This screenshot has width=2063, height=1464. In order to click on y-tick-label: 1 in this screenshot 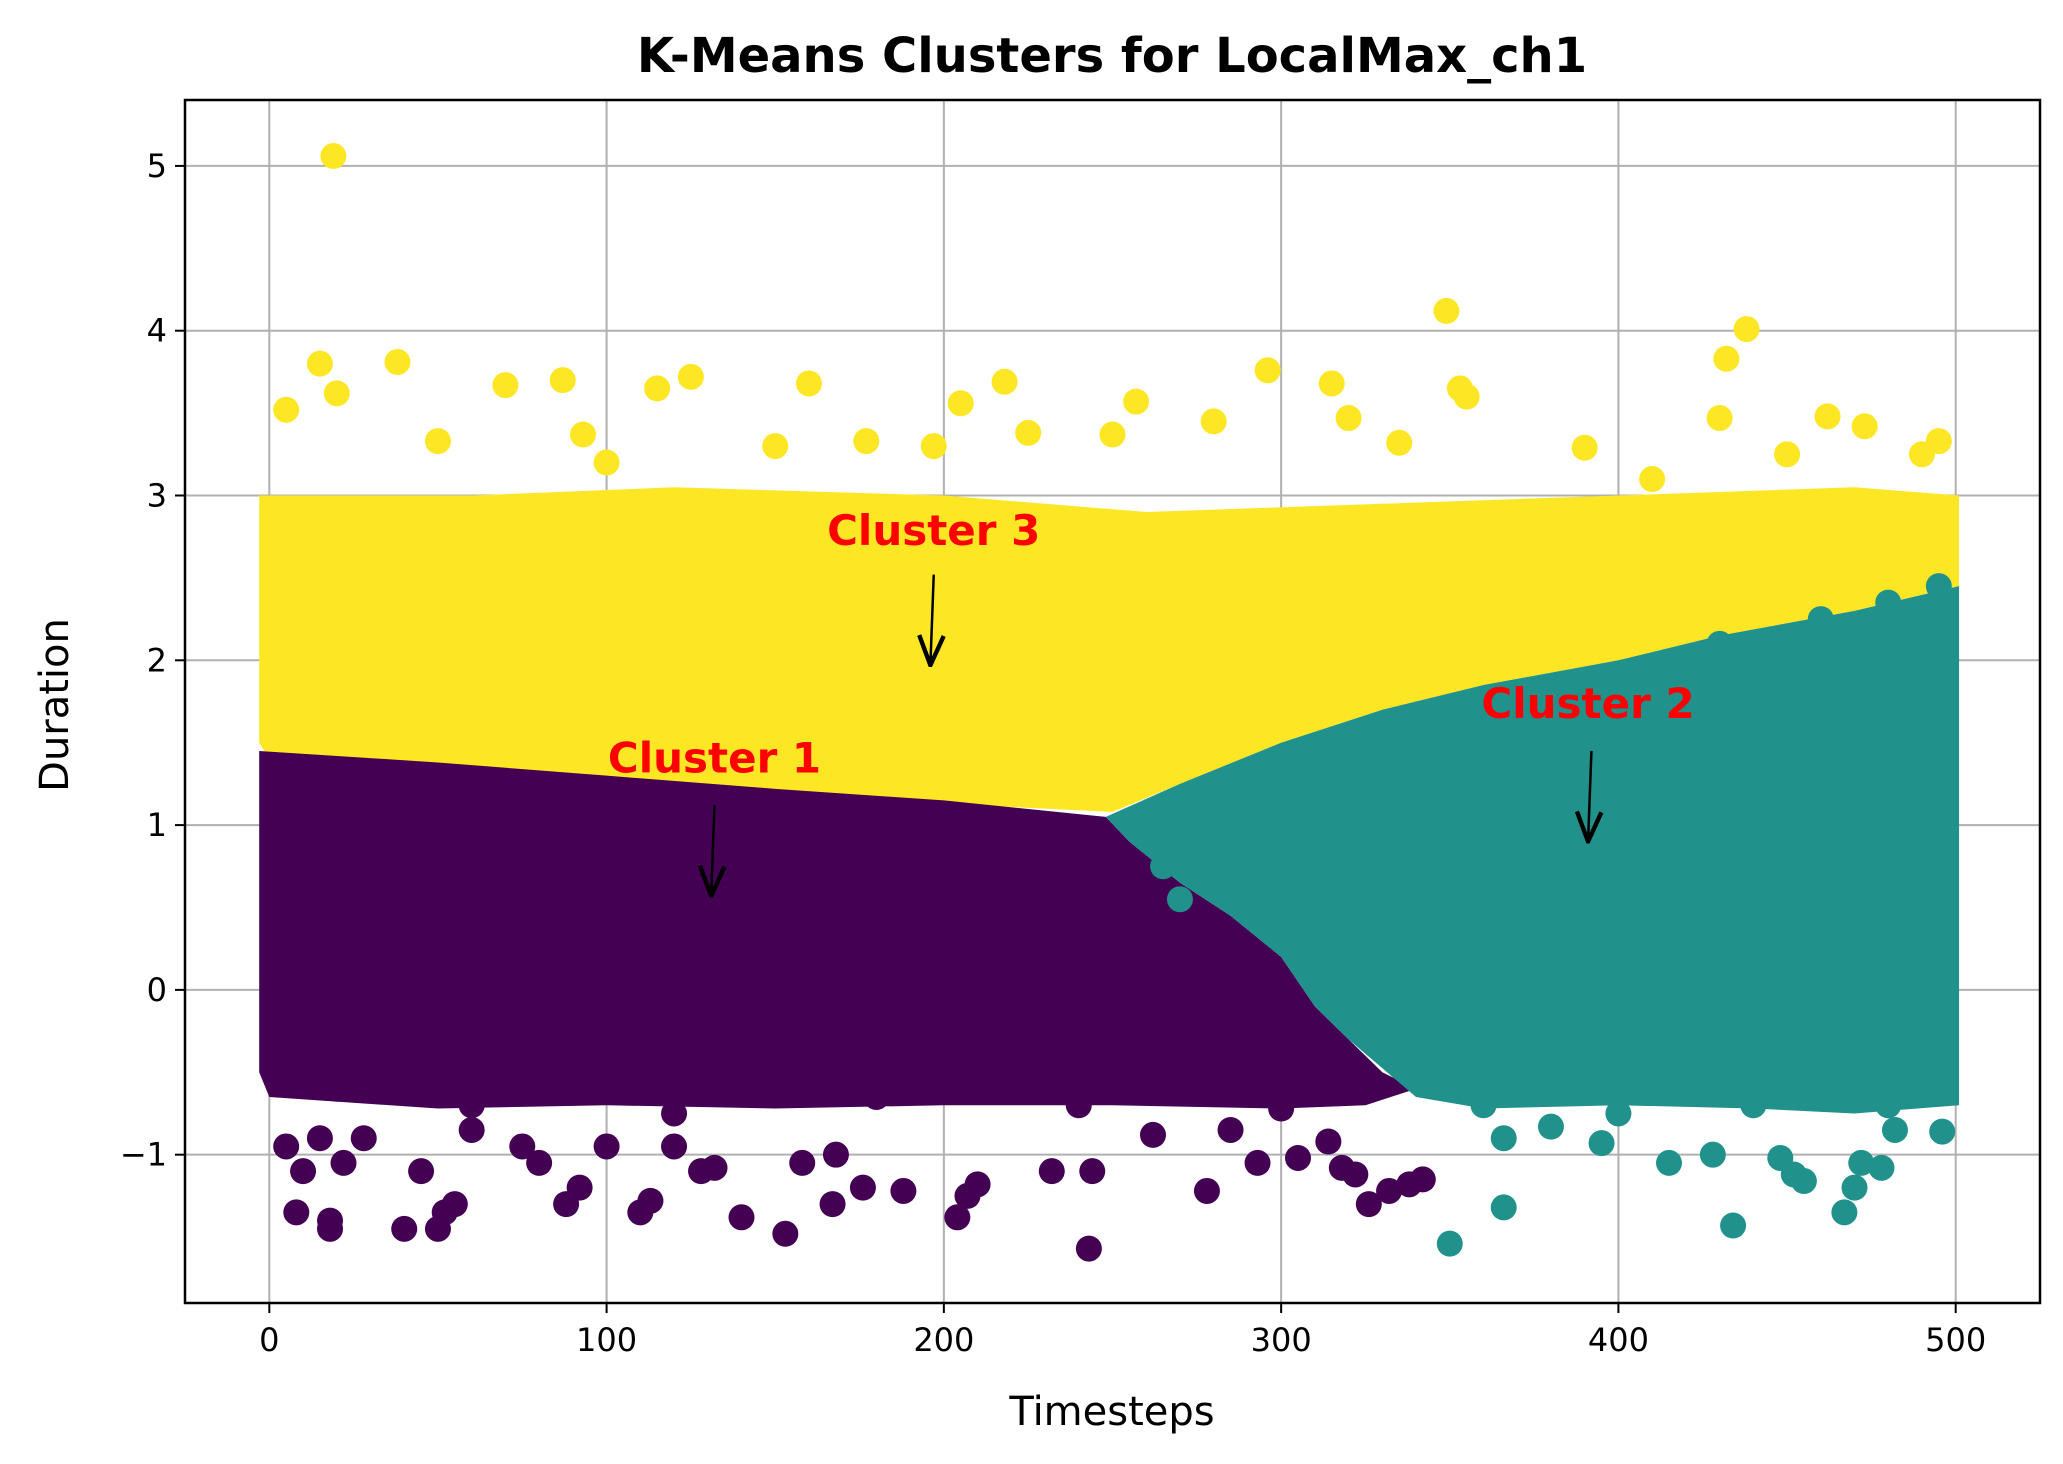, I will do `click(157, 825)`.